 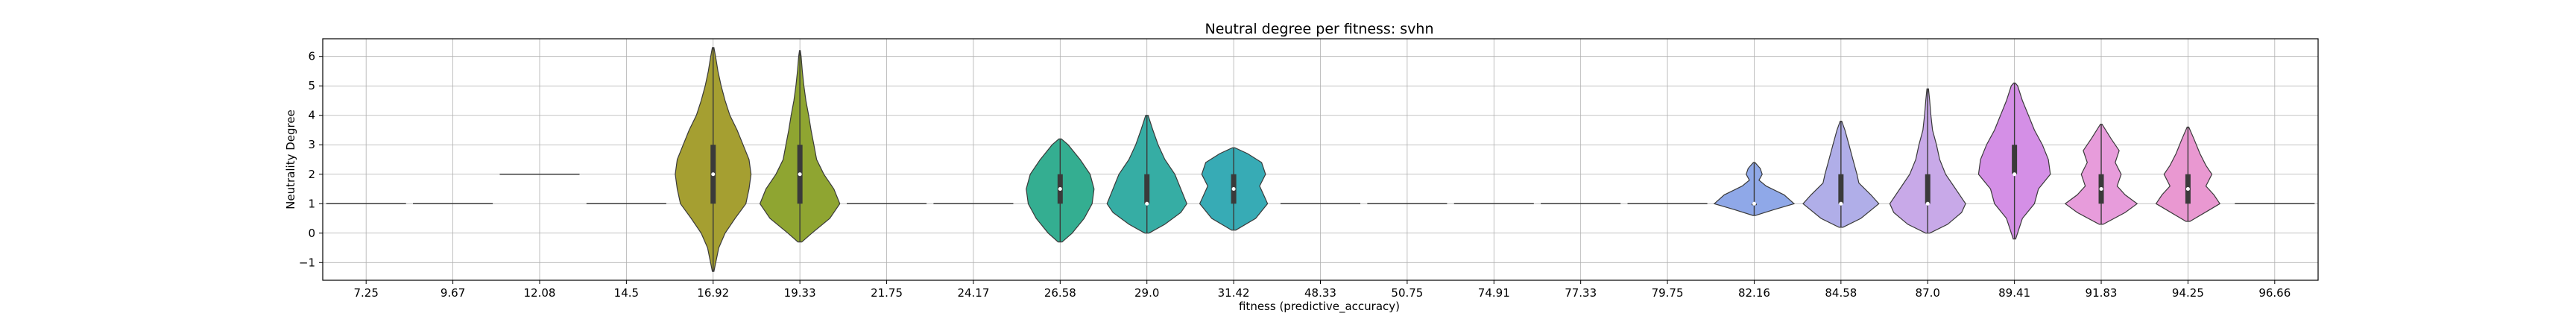 I want to click on x-tick-label: 77.33, so click(x=1581, y=293).